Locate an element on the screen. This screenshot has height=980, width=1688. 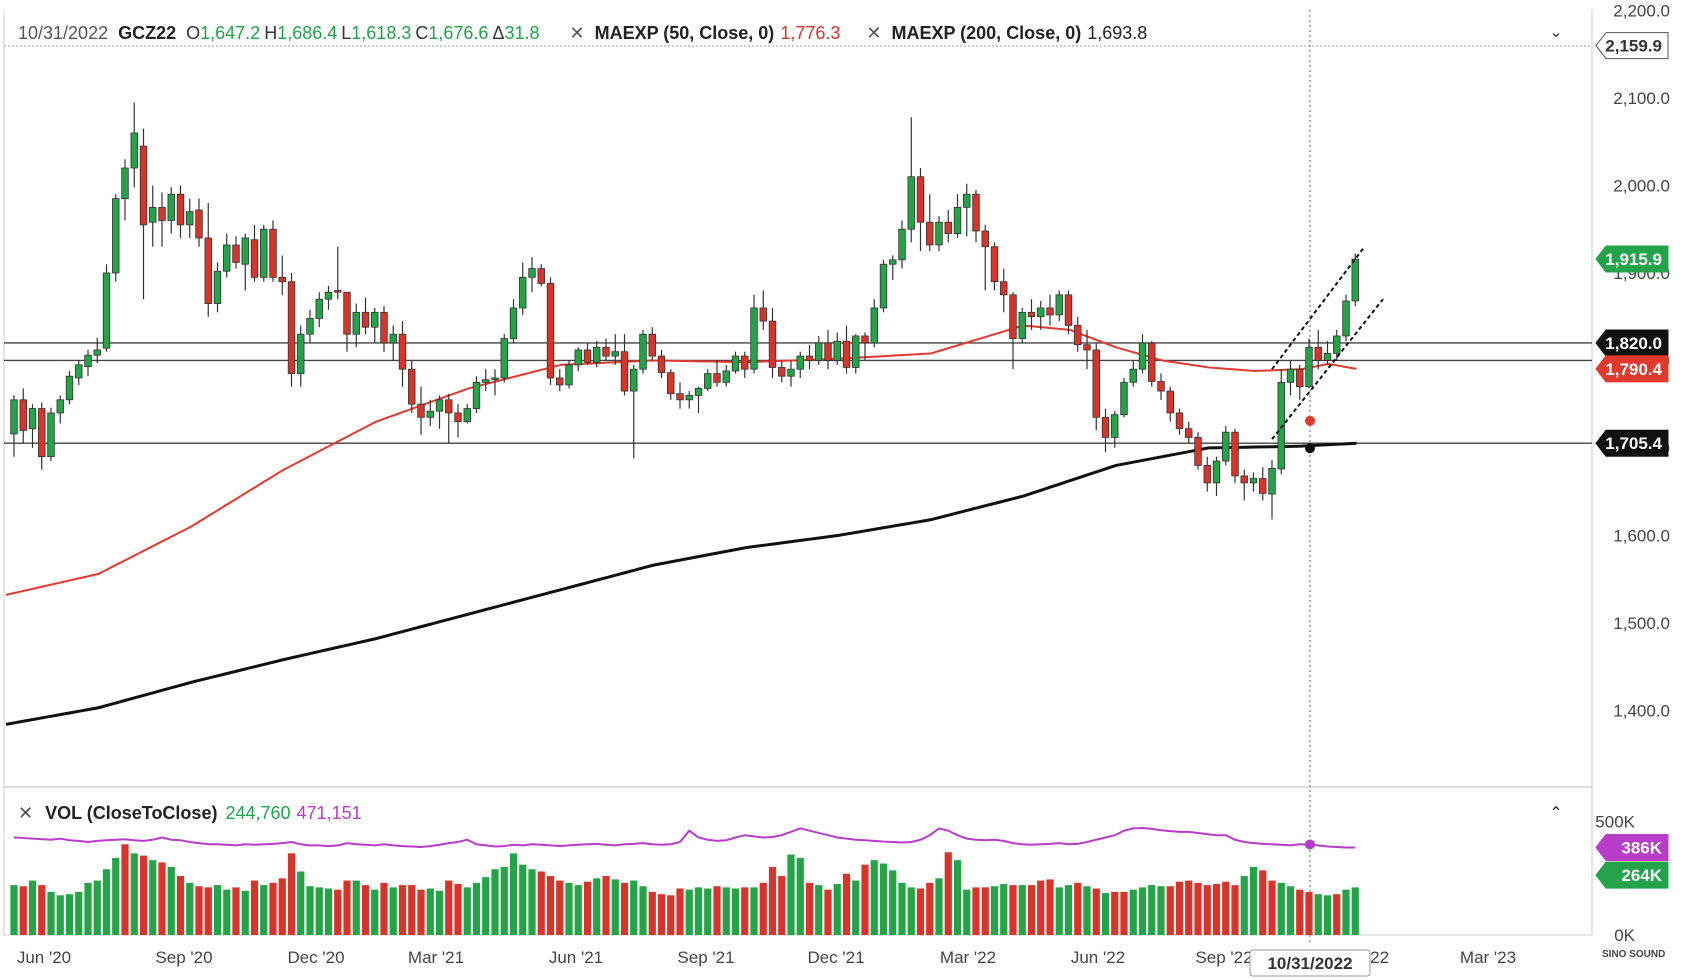
volume-badge-shape is located at coordinates (1632, 847).